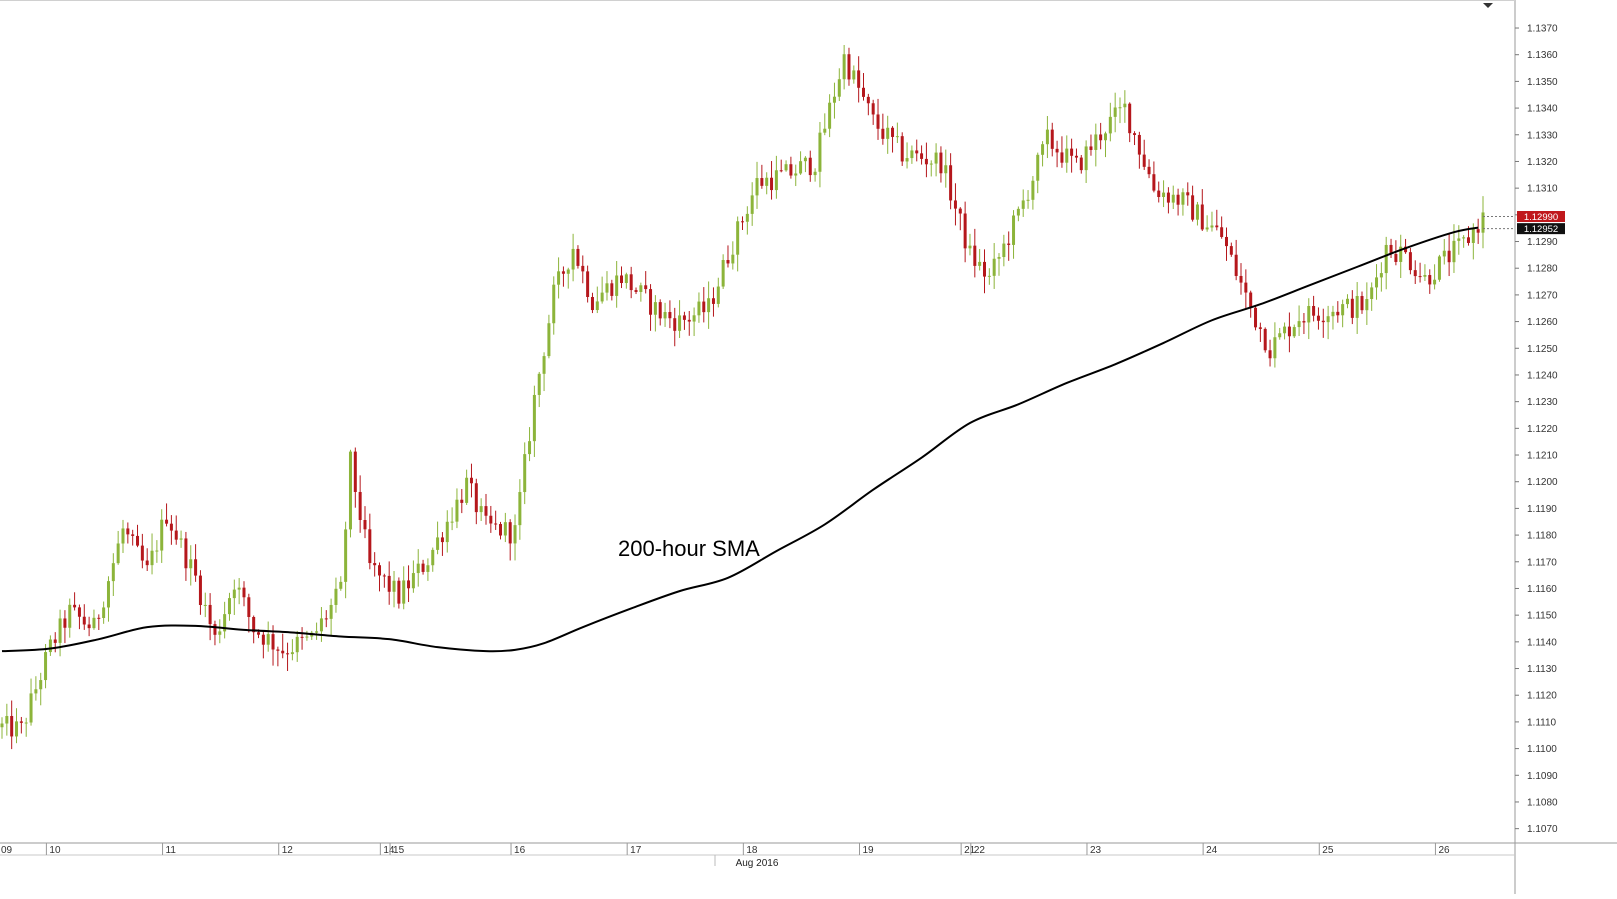  I want to click on y-tick-label: 1.1220, so click(1542, 429).